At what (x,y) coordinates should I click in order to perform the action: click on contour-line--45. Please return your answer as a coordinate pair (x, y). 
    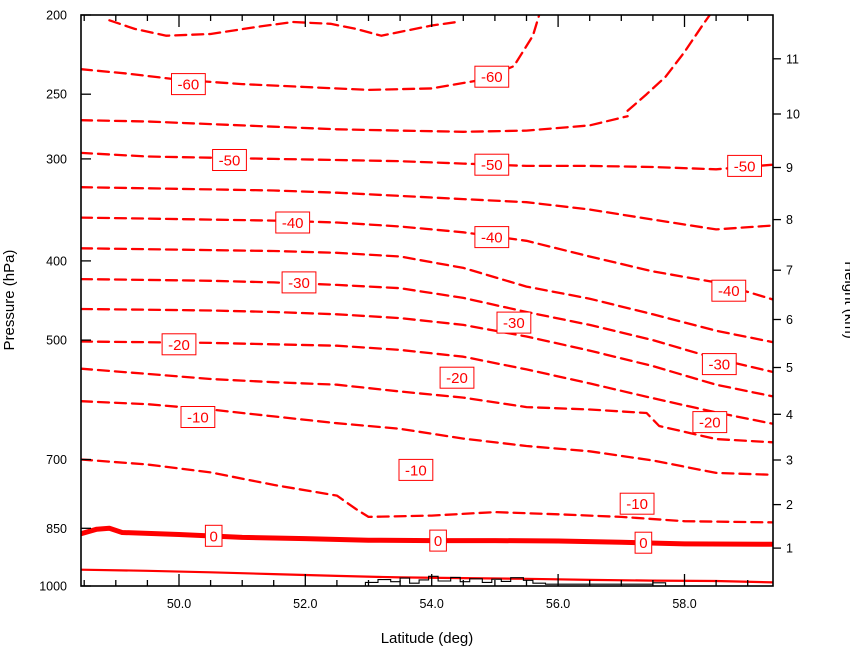
    Looking at the image, I should click on (427, 208).